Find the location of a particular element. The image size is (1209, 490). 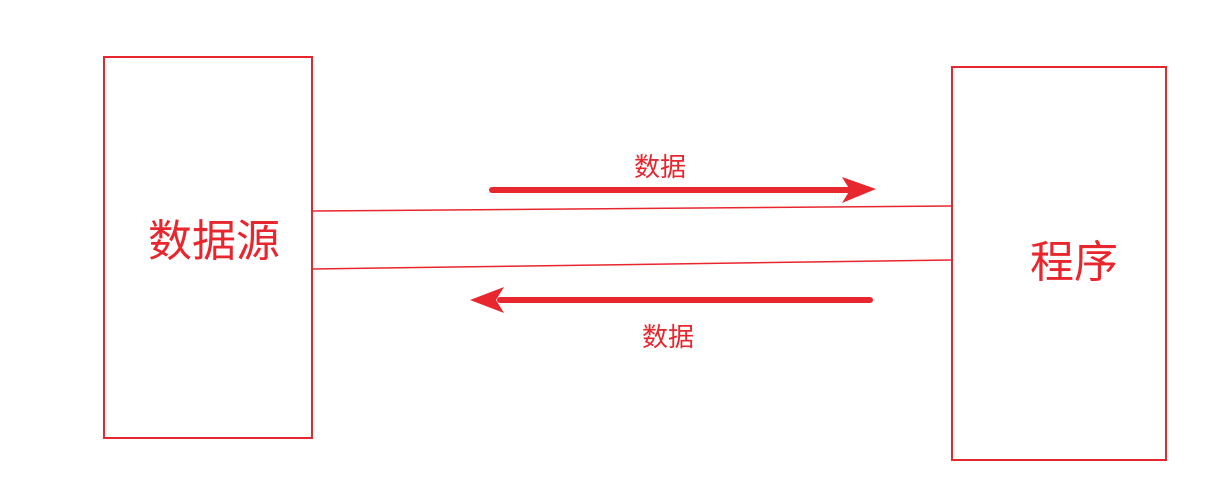

program-node-box is located at coordinates (1059, 263).